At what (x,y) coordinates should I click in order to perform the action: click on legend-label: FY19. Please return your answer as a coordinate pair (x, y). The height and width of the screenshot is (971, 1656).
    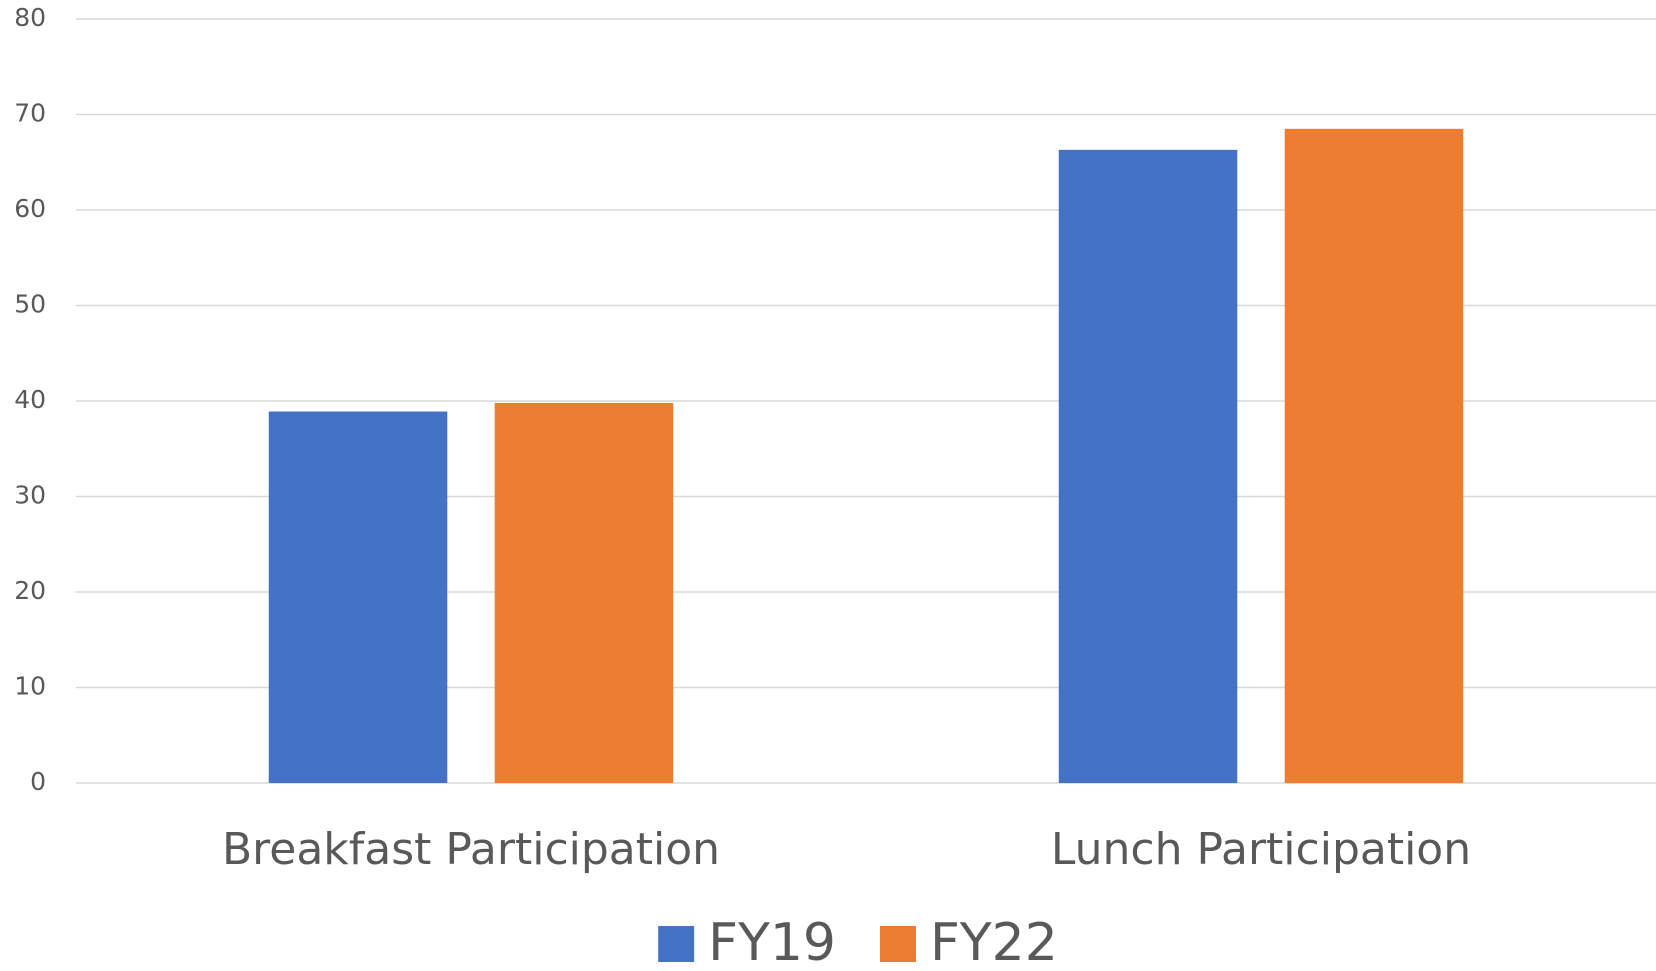
    Looking at the image, I should click on (772, 942).